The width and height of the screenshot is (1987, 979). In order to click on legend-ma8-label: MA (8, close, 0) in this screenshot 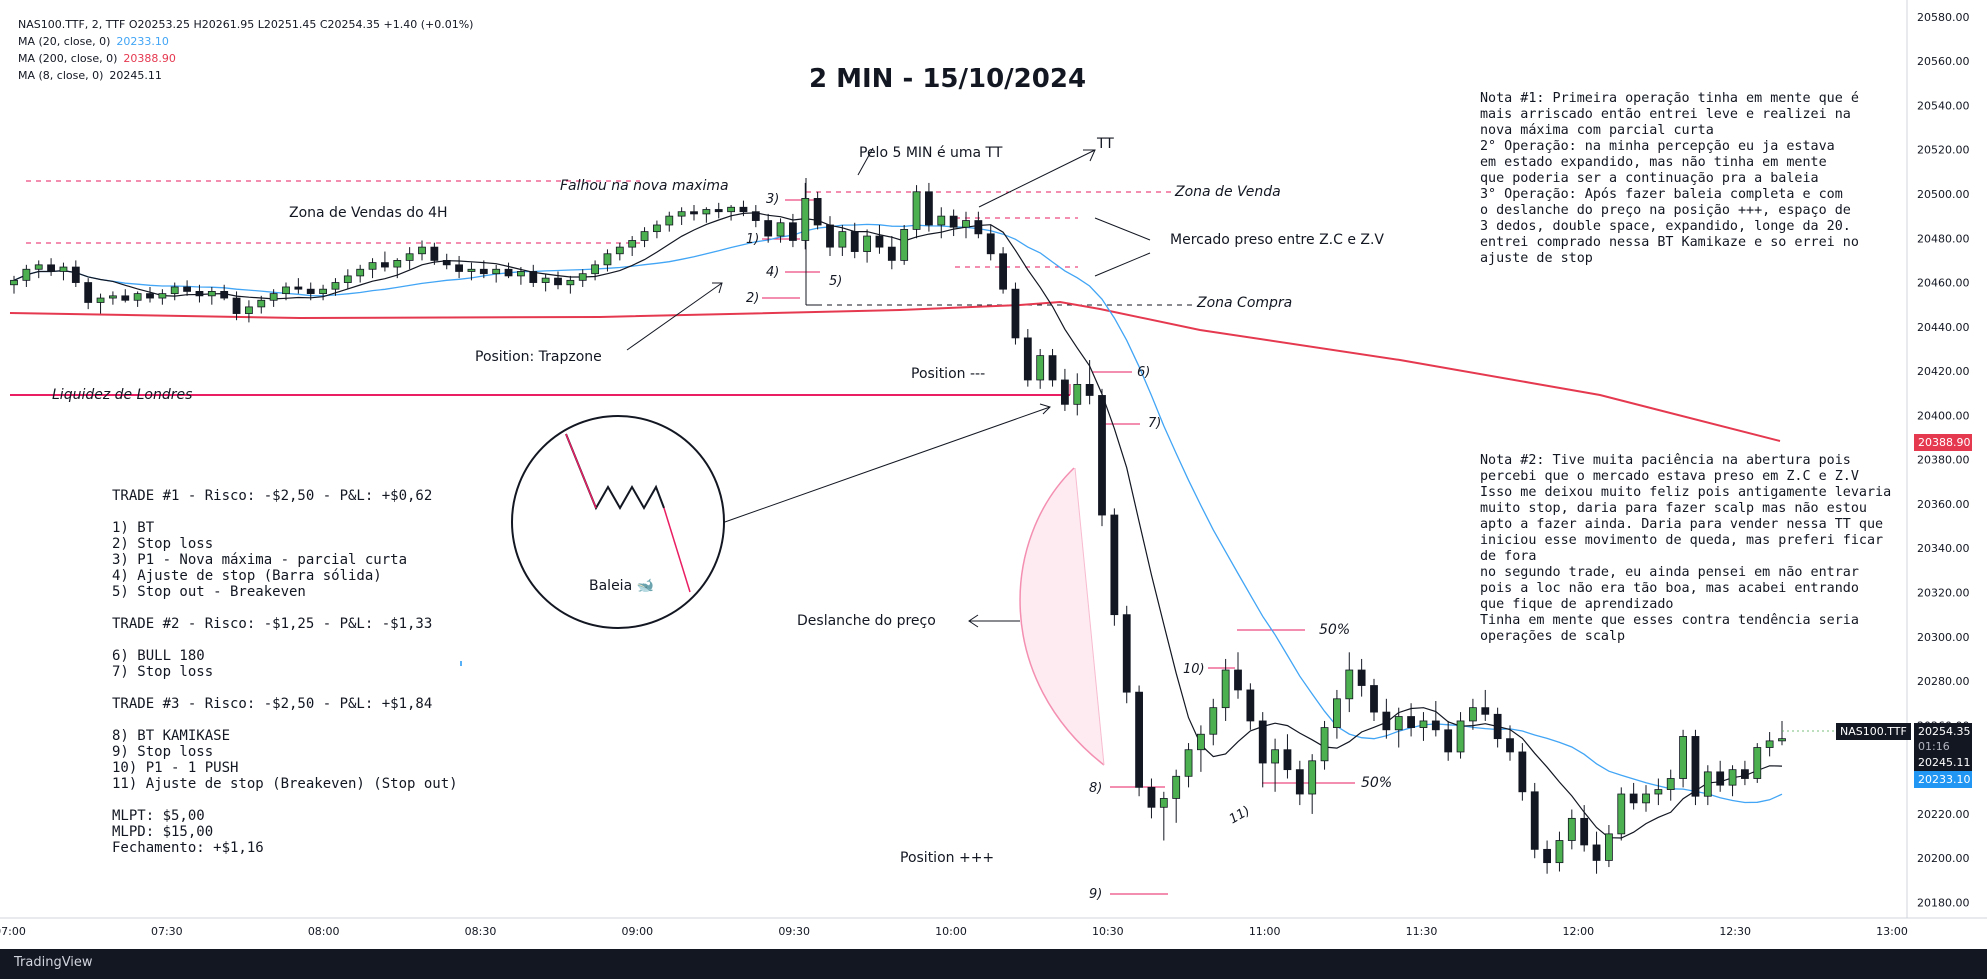, I will do `click(61, 75)`.